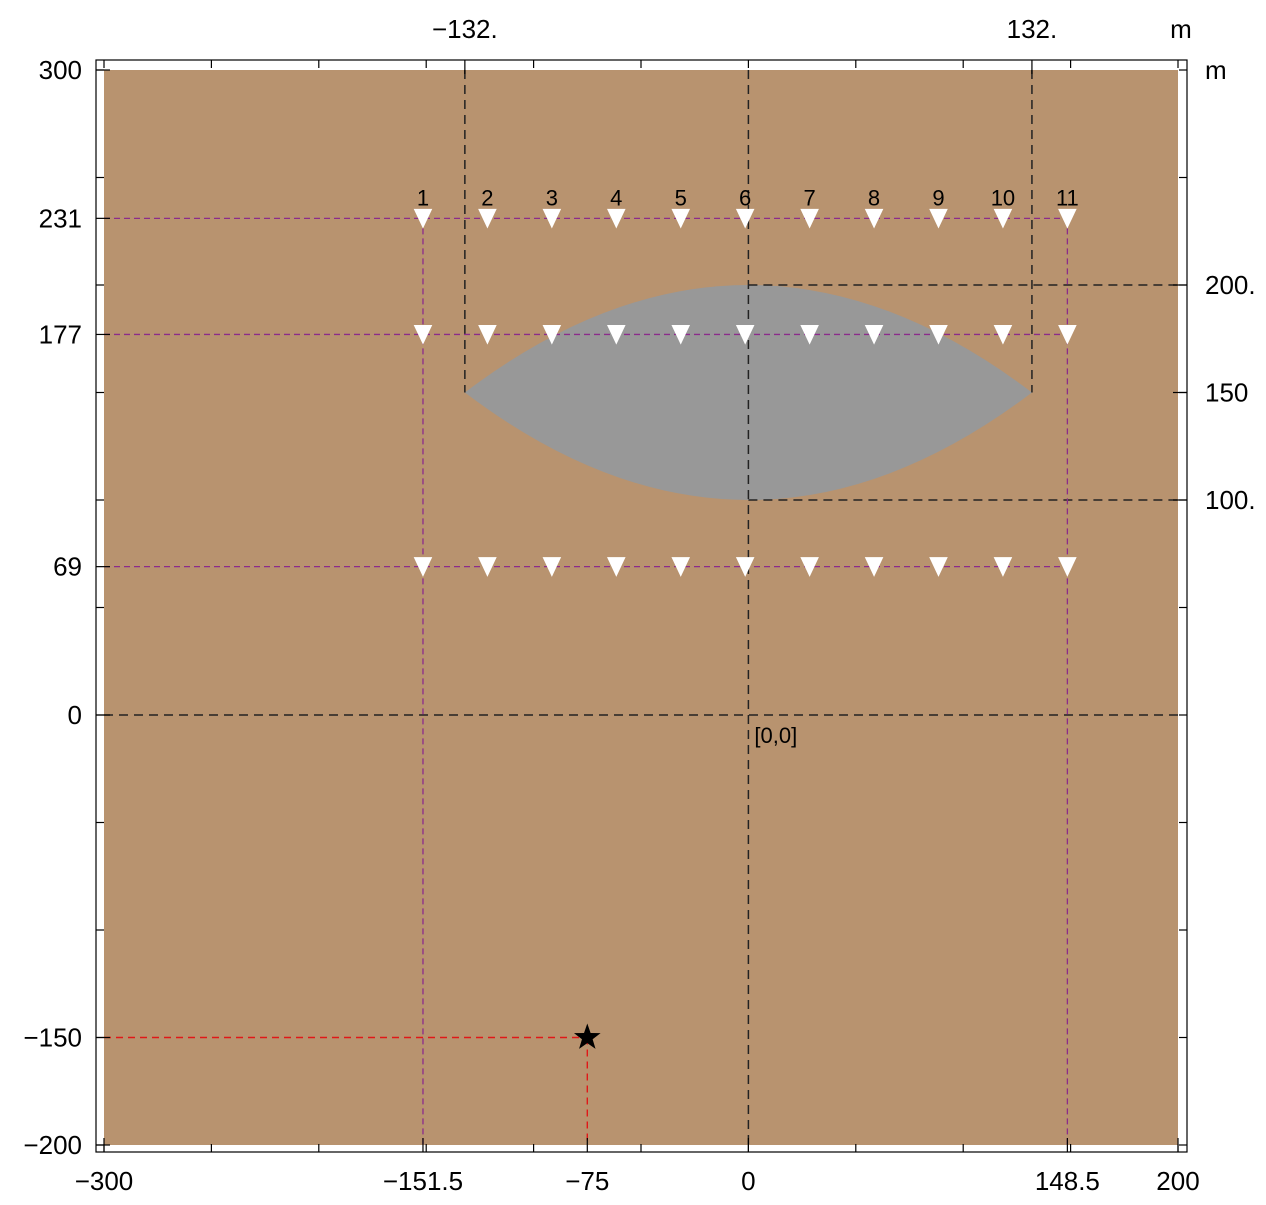 The image size is (1266, 1205). Describe the element at coordinates (616, 197) in the screenshot. I see `receiver-column-label: 4` at that location.